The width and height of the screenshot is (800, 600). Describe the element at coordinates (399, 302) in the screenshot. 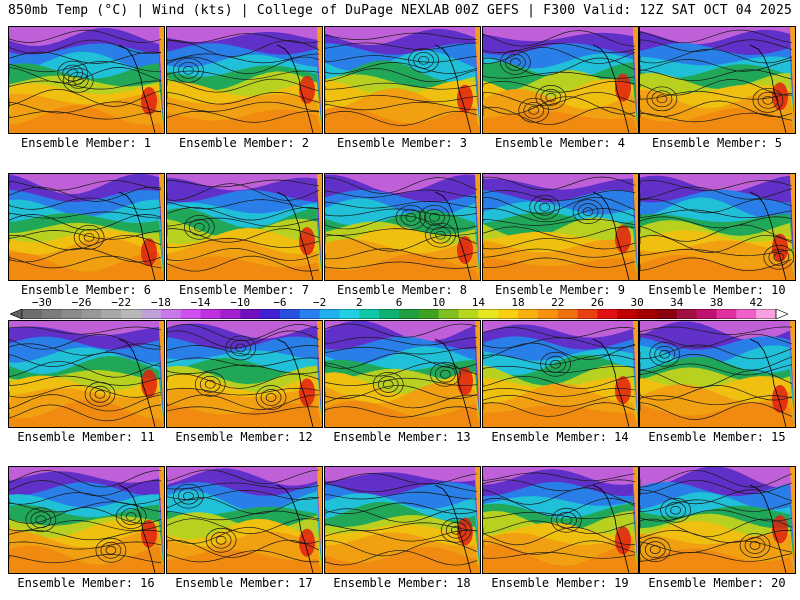

I see `colorbar-tick-label: 6` at that location.